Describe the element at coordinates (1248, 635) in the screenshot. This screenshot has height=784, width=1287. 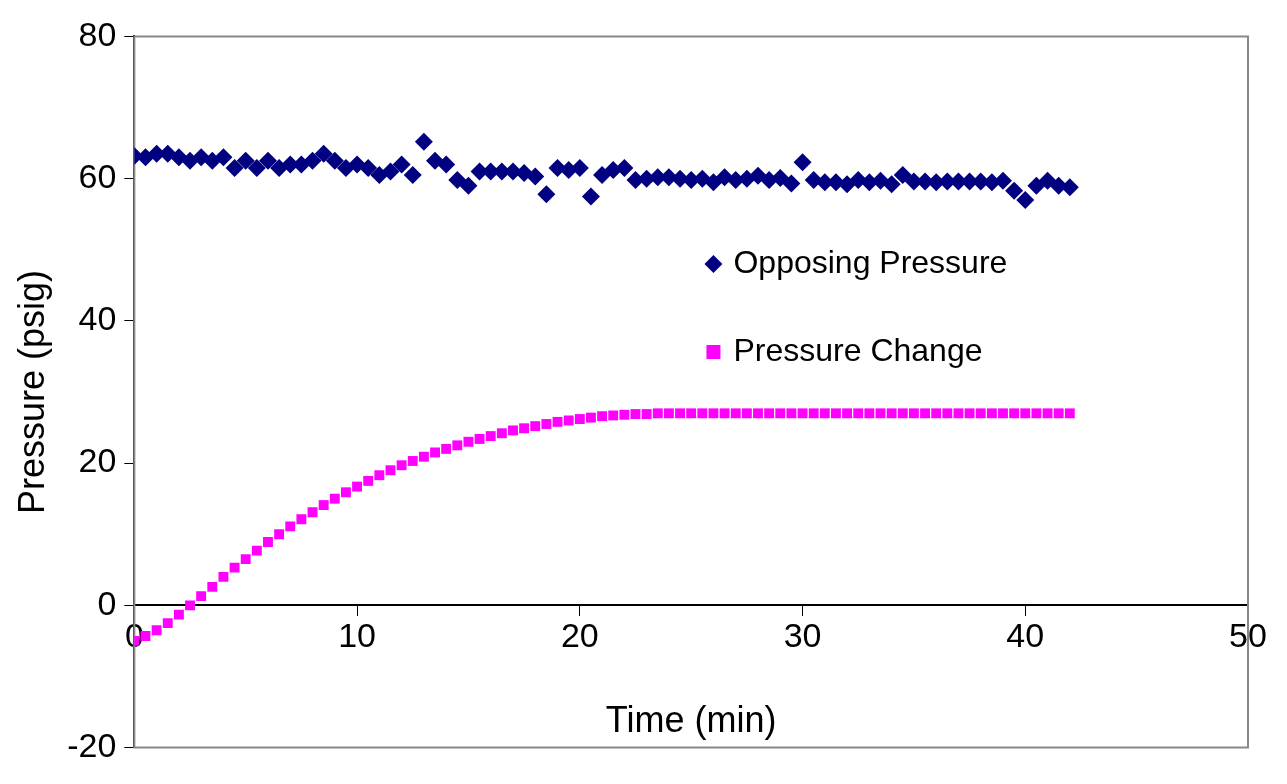
I see `x-tick-label: 50` at that location.